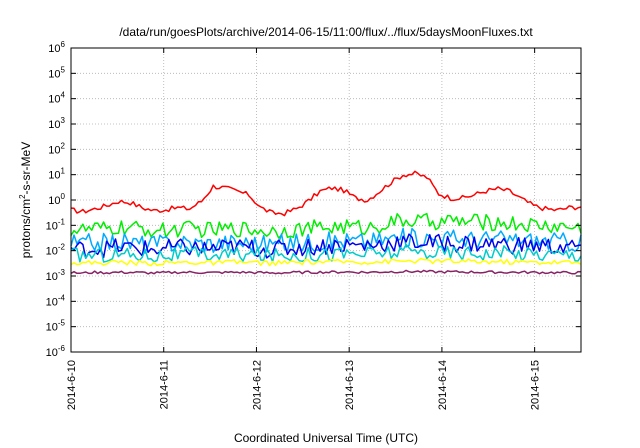  I want to click on y-tick-label: 10⁻⁶, so click(56, 351).